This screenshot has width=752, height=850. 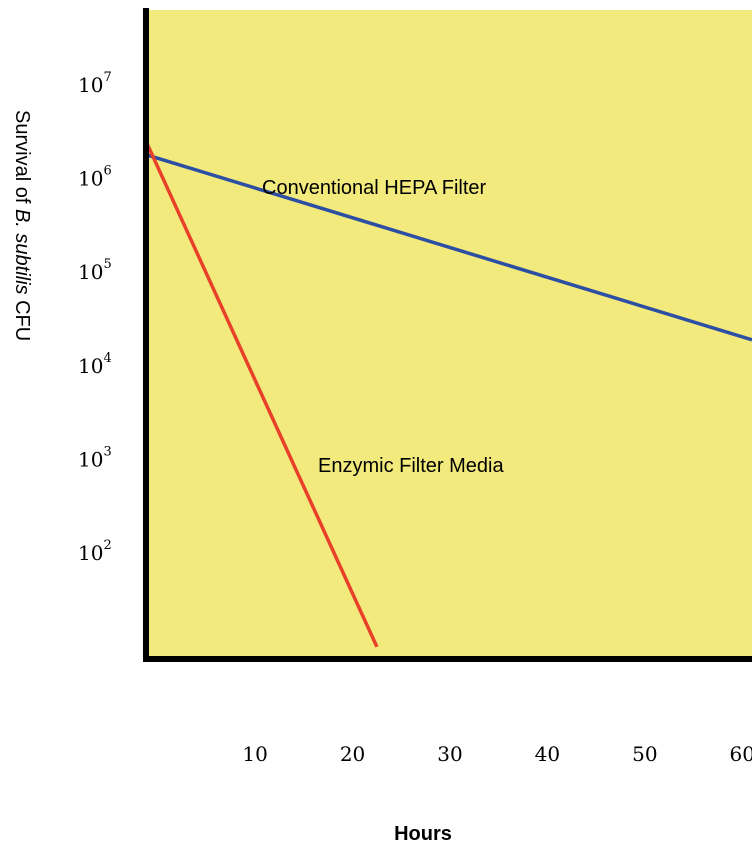 What do you see at coordinates (352, 754) in the screenshot?
I see `x-tick-label: 20` at bounding box center [352, 754].